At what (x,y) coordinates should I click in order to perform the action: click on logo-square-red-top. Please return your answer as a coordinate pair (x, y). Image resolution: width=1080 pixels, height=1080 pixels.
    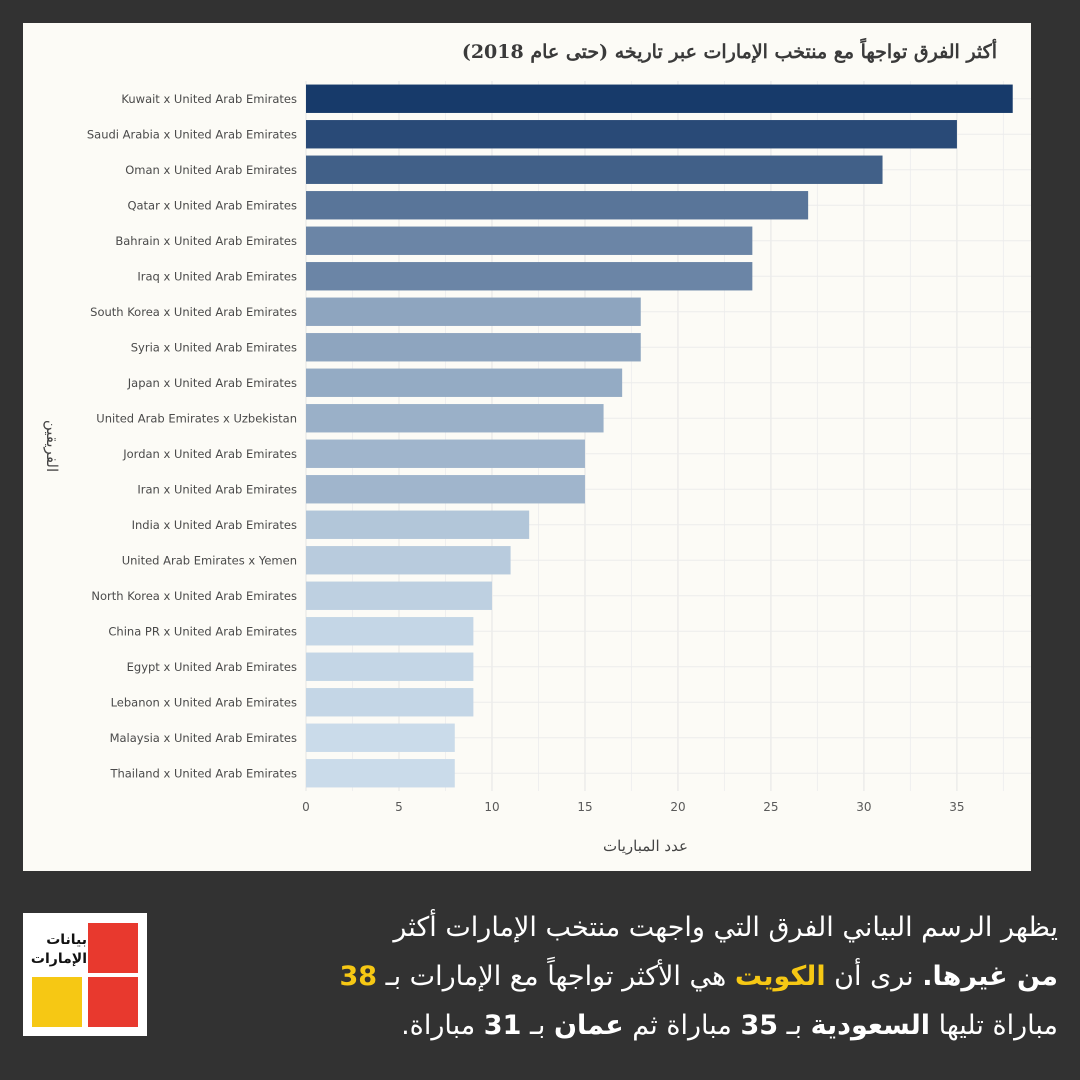
    Looking at the image, I should click on (113, 948).